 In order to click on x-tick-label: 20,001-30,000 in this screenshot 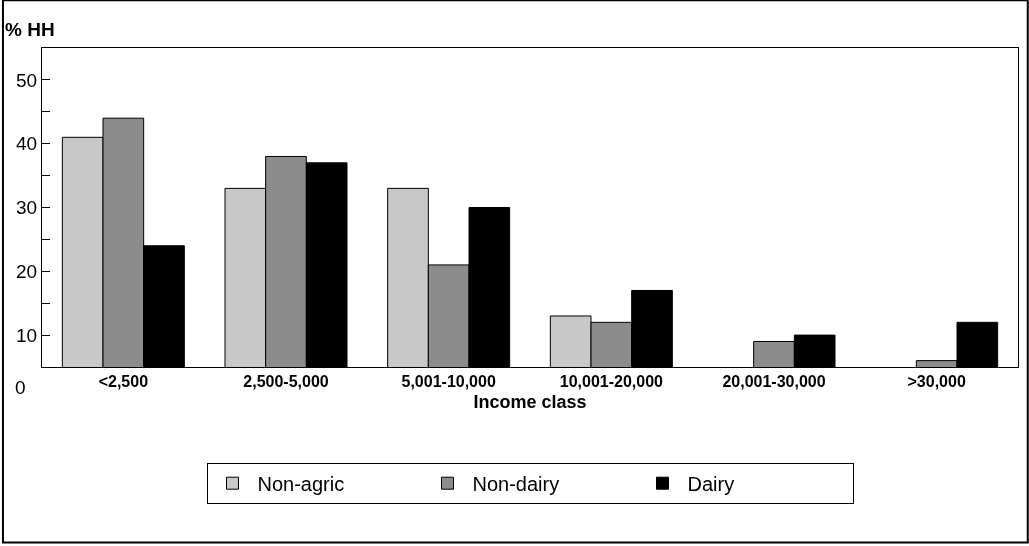, I will do `click(774, 382)`.